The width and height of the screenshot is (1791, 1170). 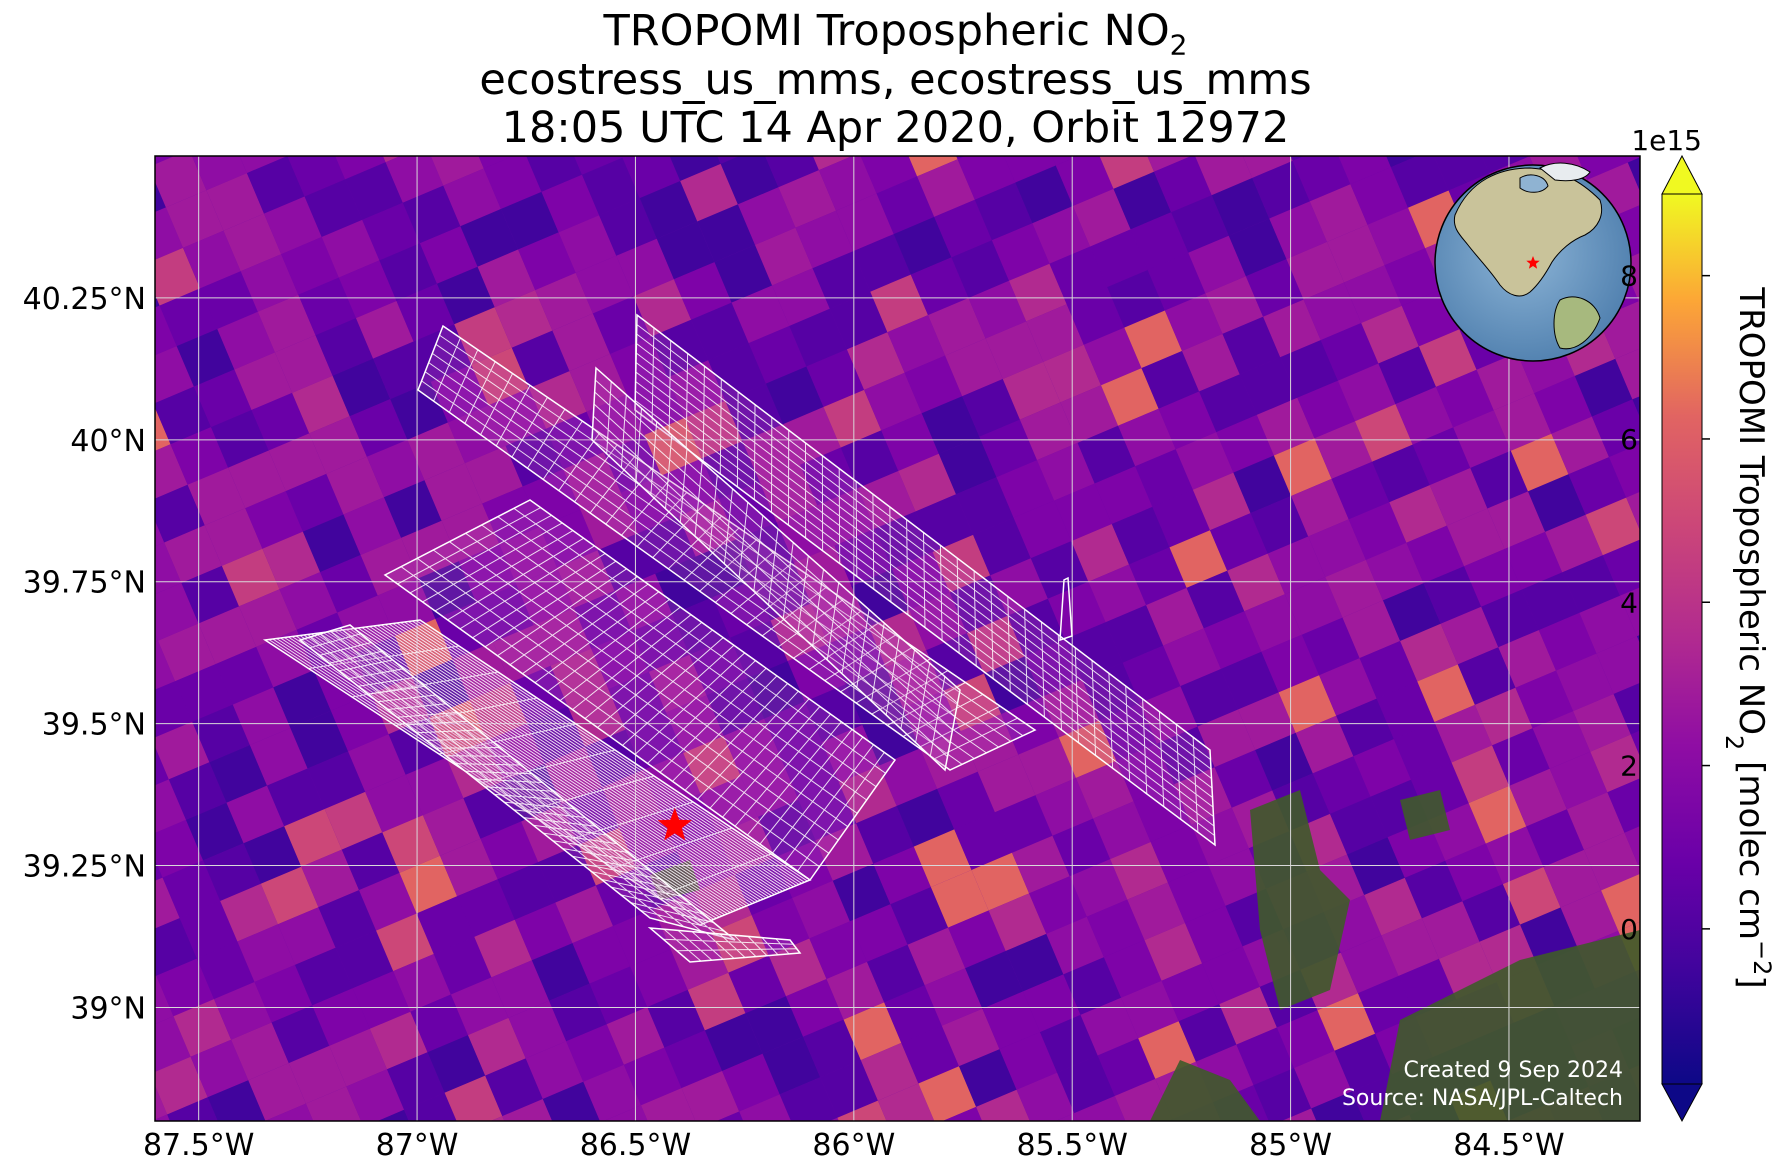 What do you see at coordinates (84, 867) in the screenshot?
I see `latitude-tick-label: 39.25°N` at bounding box center [84, 867].